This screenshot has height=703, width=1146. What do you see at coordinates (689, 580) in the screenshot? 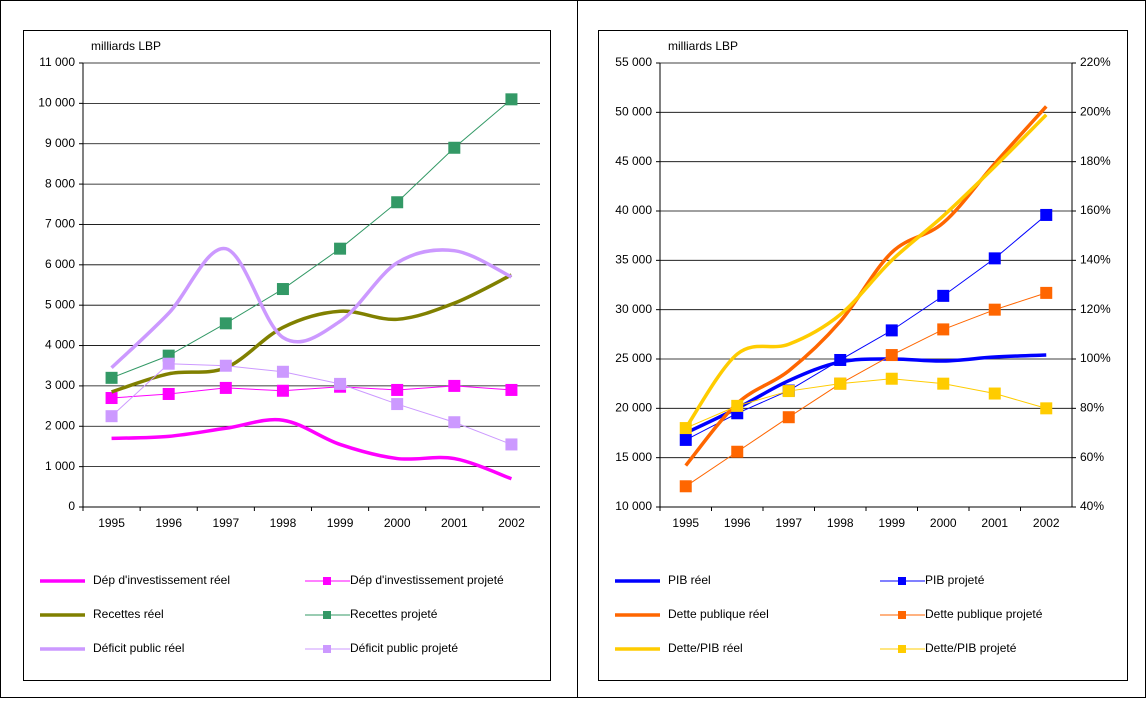
I see `legend-label: PIB réel` at bounding box center [689, 580].